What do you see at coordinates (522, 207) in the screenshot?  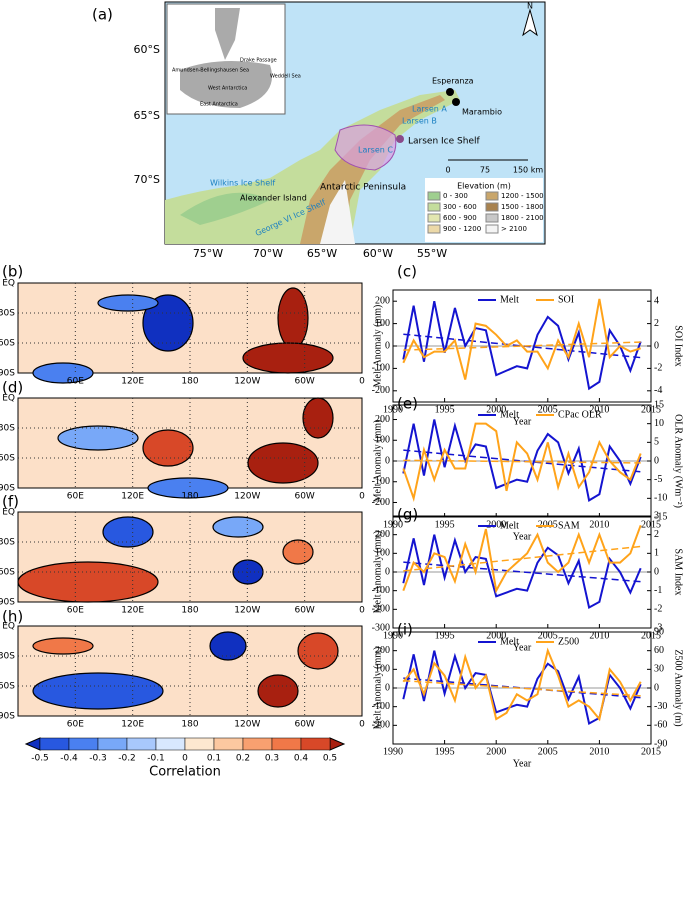 I see `legend-label: 1500 - 1800` at bounding box center [522, 207].